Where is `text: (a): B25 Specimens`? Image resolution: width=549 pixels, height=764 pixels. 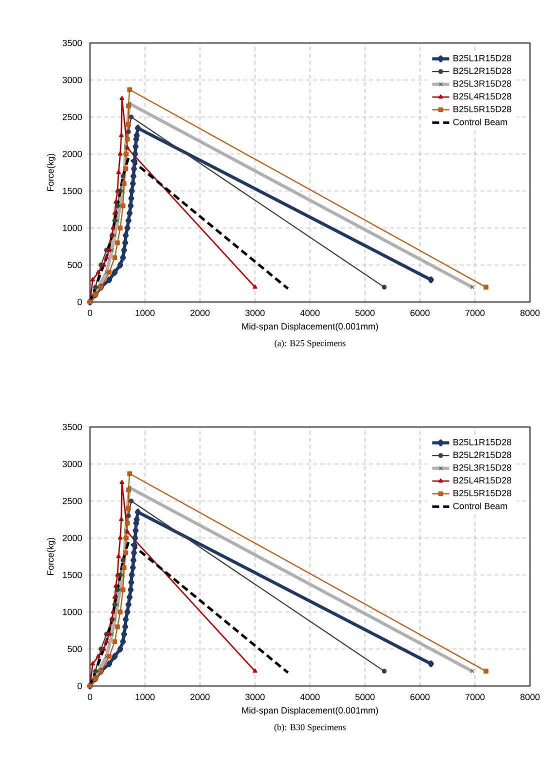 text: (a): B25 Specimens is located at coordinates (310, 344).